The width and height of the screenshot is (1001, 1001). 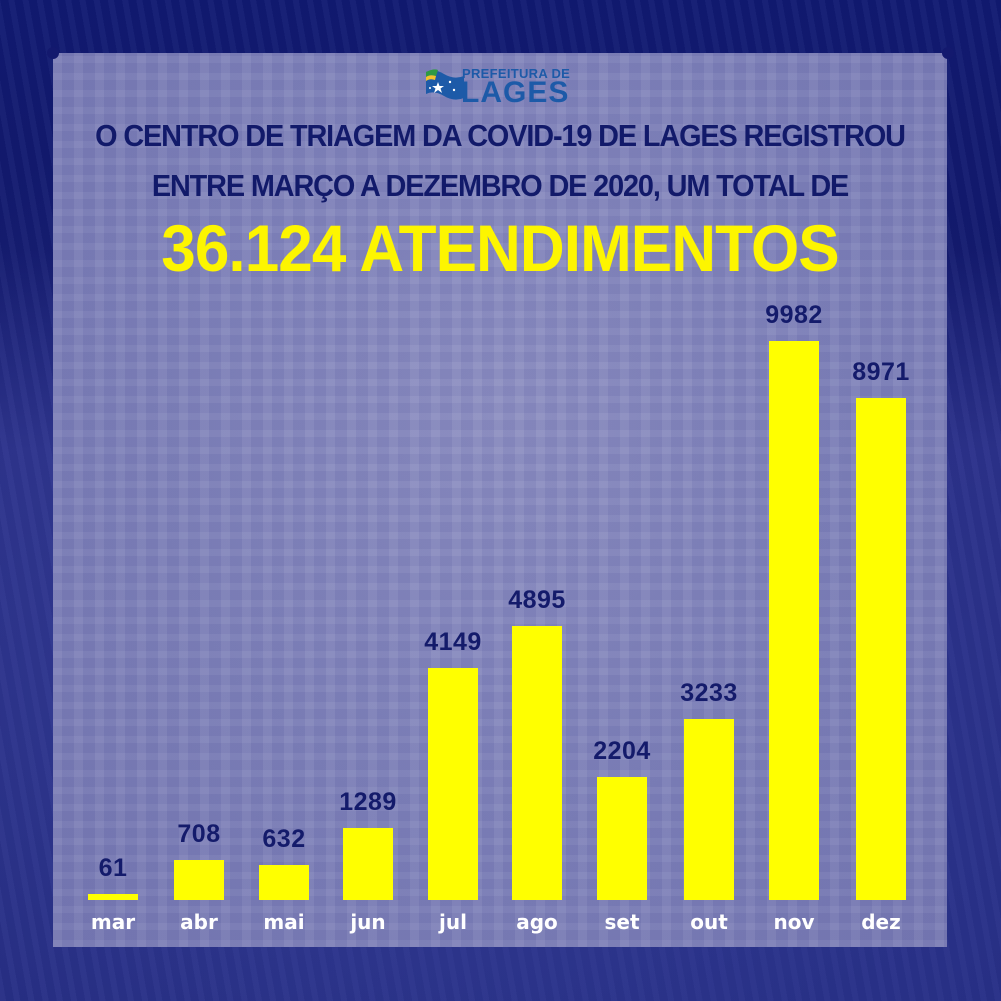 I want to click on value-label: 1289, so click(x=368, y=802).